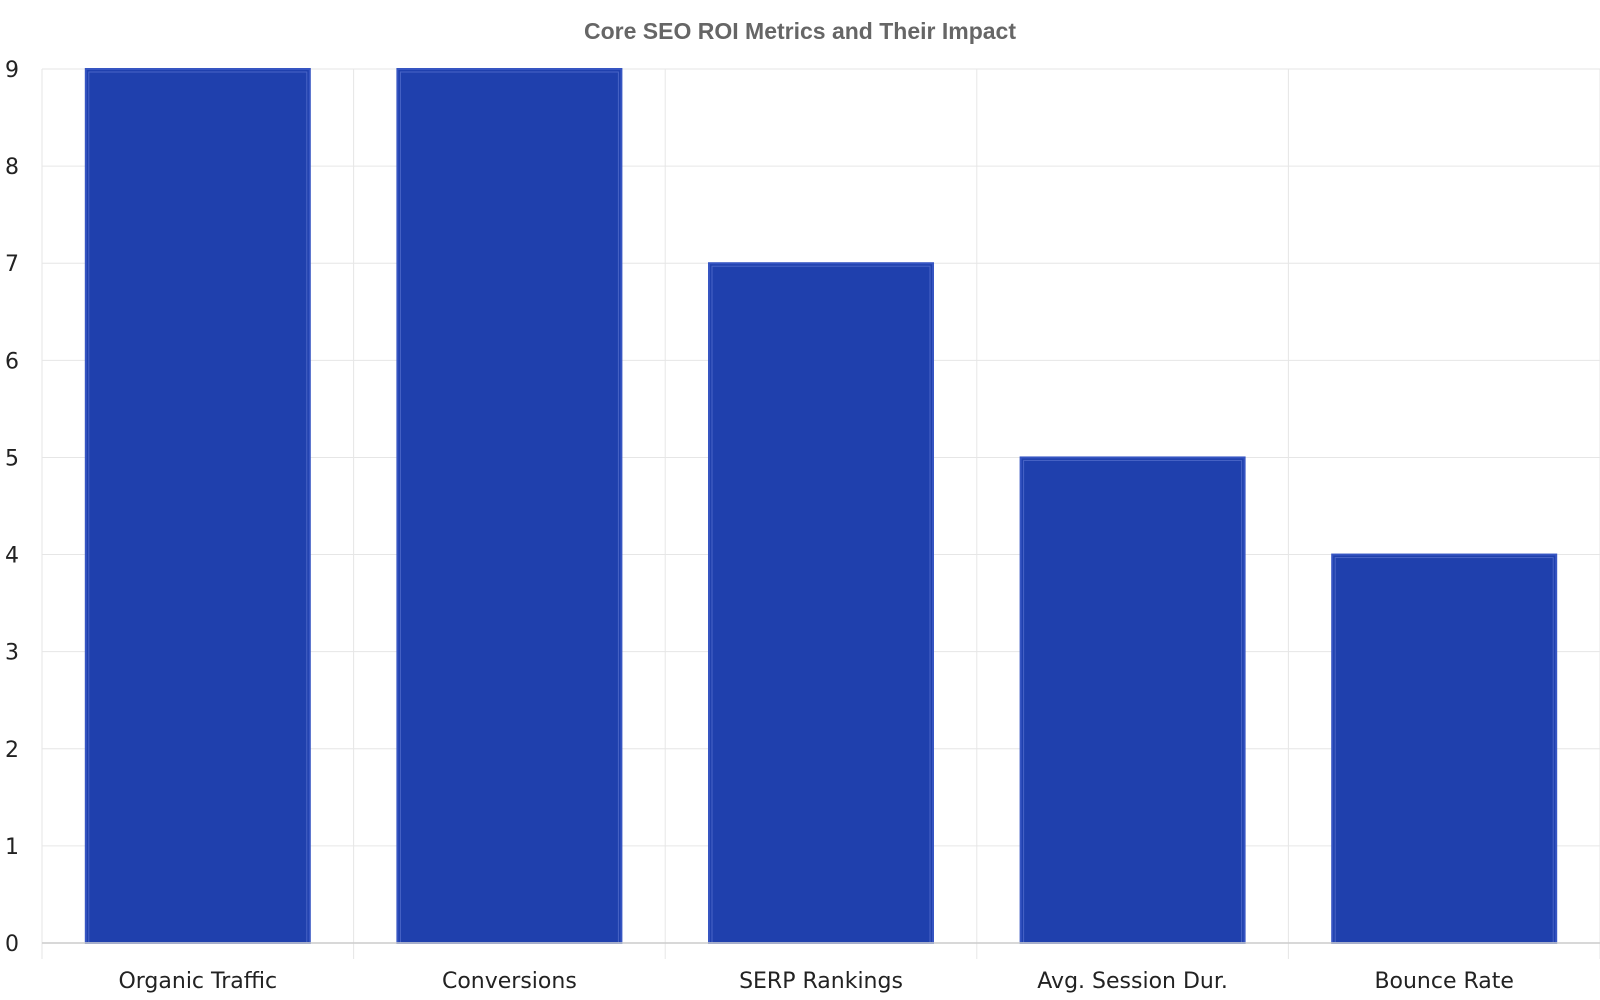 The height and width of the screenshot is (1000, 1600). Describe the element at coordinates (12, 847) in the screenshot. I see `y-tick-label: 1` at that location.